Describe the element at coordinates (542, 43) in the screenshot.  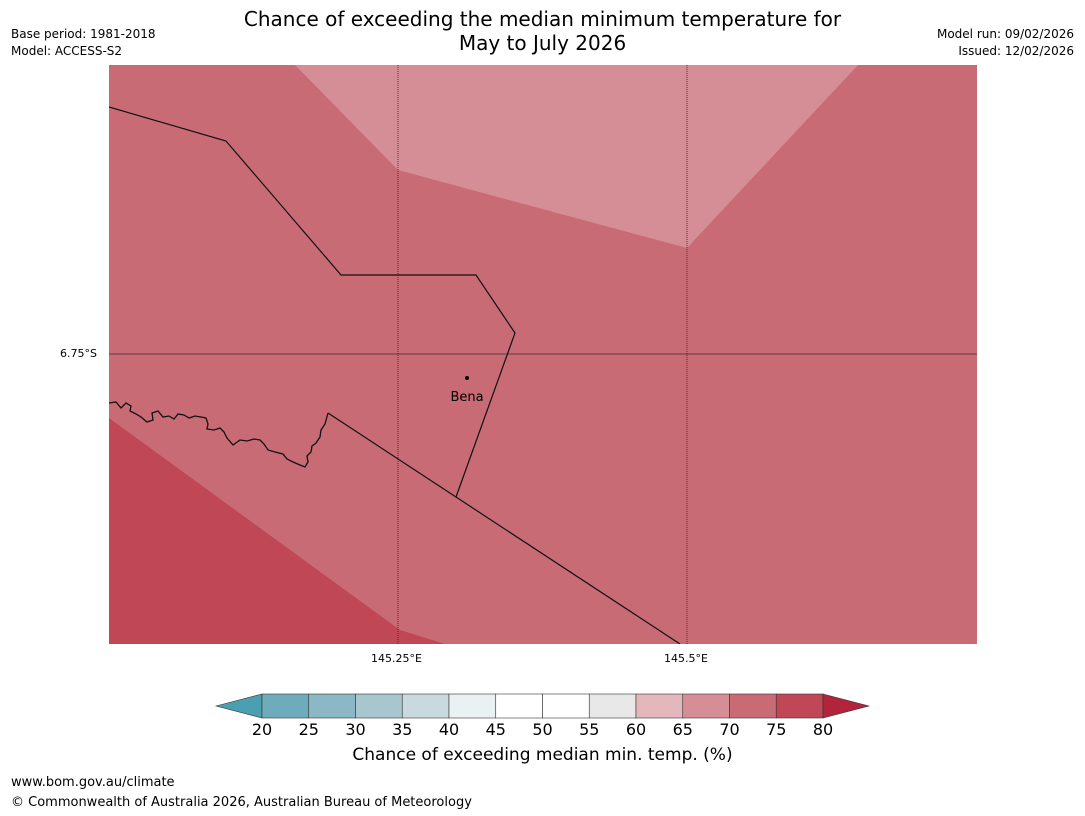
I see `title-line-2: May to July 2026` at that location.